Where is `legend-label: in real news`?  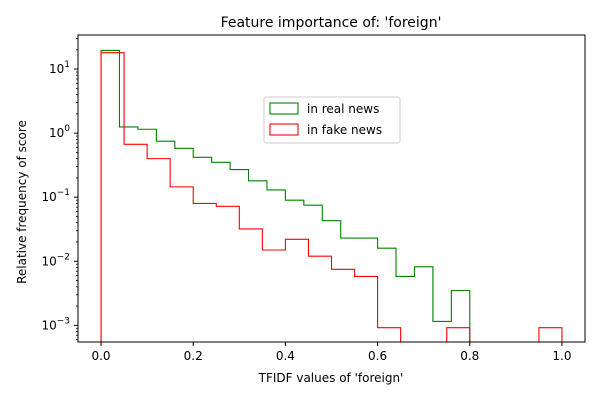
legend-label: in real news is located at coordinates (343, 109).